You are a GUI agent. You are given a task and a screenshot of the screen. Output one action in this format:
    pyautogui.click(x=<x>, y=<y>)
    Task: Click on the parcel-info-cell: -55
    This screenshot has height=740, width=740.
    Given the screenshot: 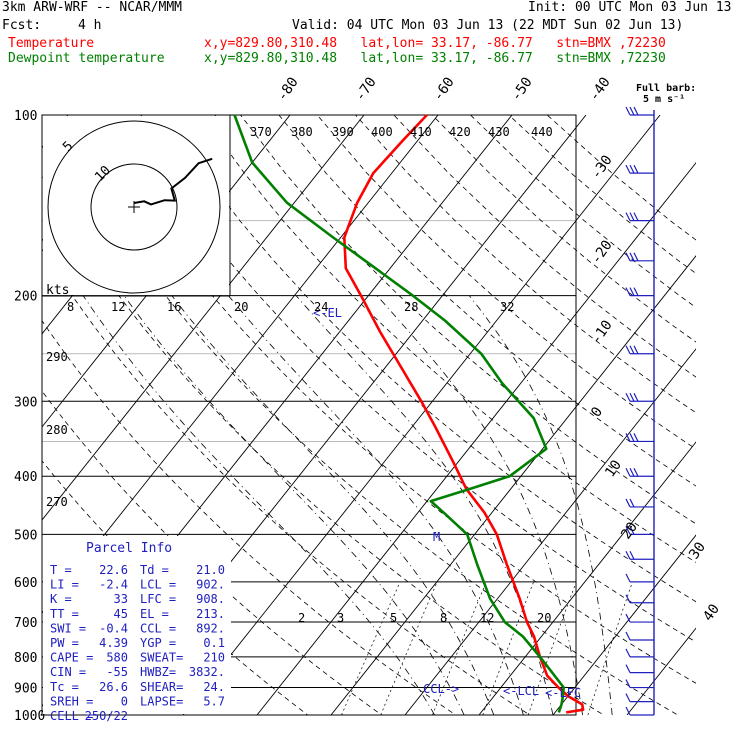 What is the action you would take?
    pyautogui.click(x=117, y=672)
    